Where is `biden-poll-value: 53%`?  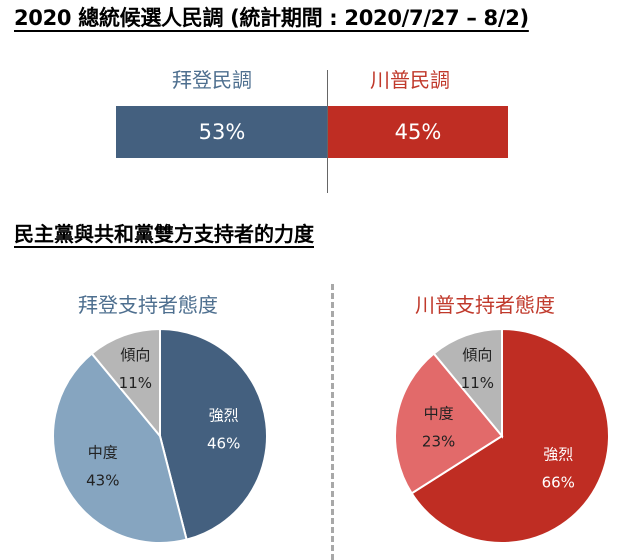
biden-poll-value: 53% is located at coordinates (222, 132).